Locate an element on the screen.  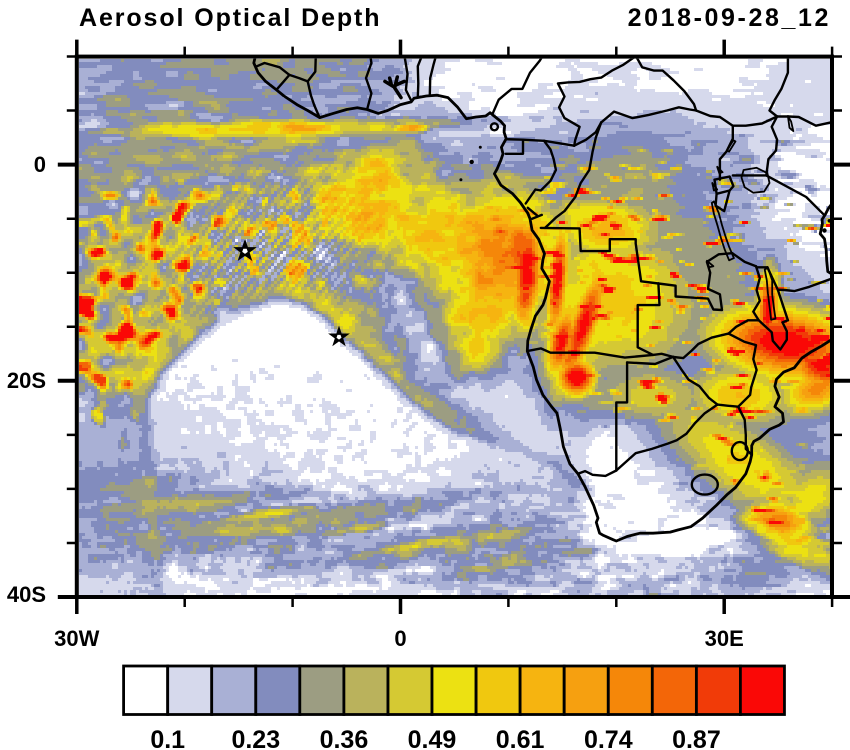
svg-text: 0.61 is located at coordinates (520, 738).